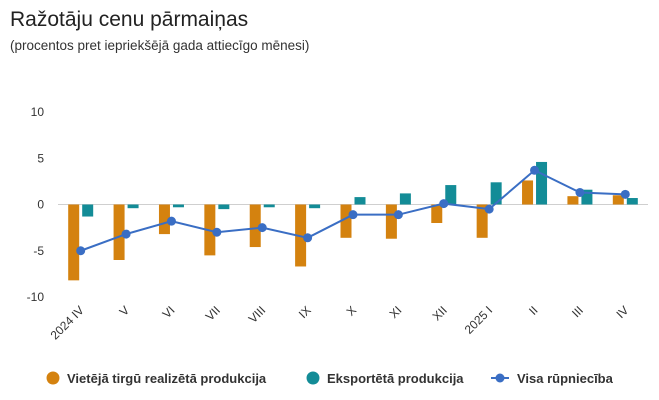  I want to click on y-tick-label: 10, so click(38, 112).